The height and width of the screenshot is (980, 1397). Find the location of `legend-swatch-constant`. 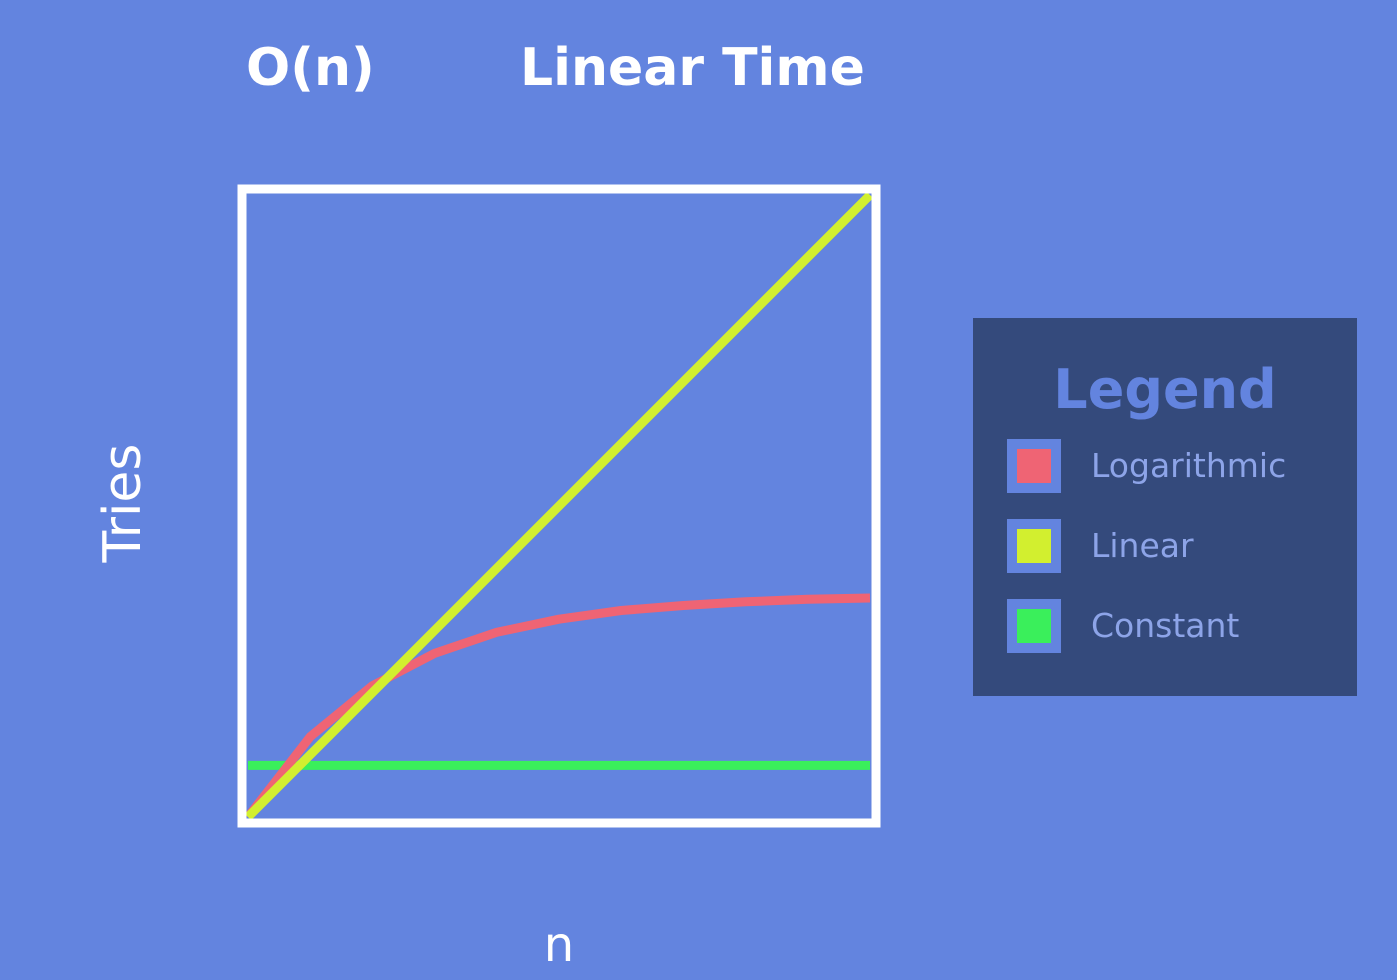

legend-swatch-constant is located at coordinates (1034, 626).